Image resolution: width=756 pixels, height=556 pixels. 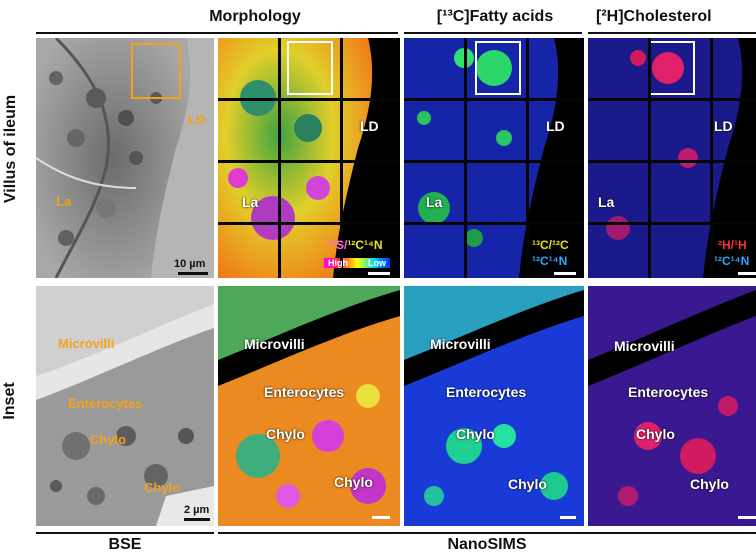 What do you see at coordinates (668, 392) in the screenshot?
I see `label-enterocytes-ch: Enterocytes` at bounding box center [668, 392].